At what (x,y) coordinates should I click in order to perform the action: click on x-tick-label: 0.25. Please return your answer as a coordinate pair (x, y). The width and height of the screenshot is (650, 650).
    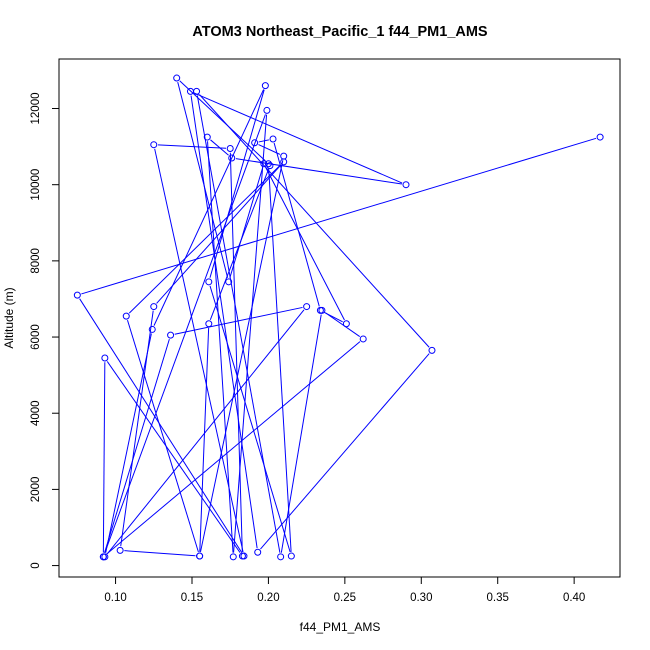
    Looking at the image, I should click on (345, 598).